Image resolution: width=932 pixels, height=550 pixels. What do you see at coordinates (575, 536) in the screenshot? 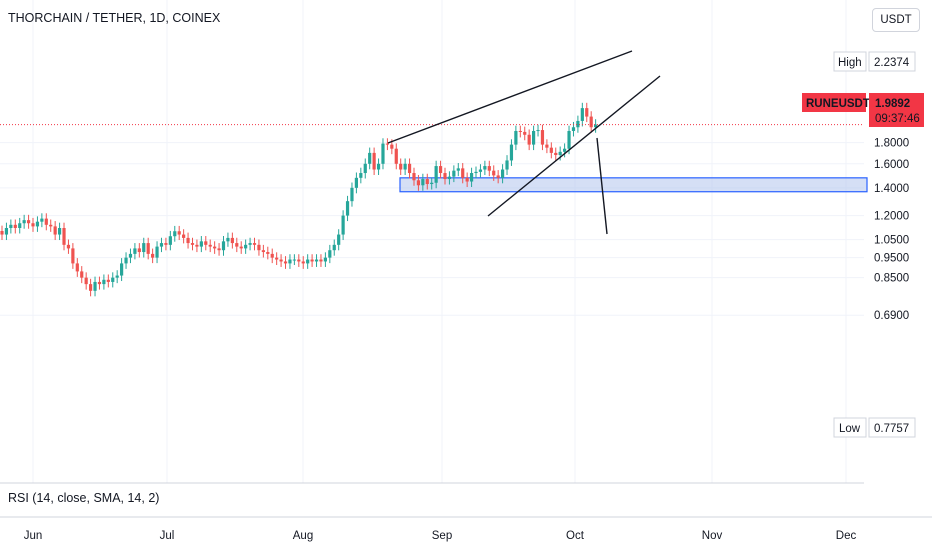
I see `time-tick-label: Oct` at bounding box center [575, 536].